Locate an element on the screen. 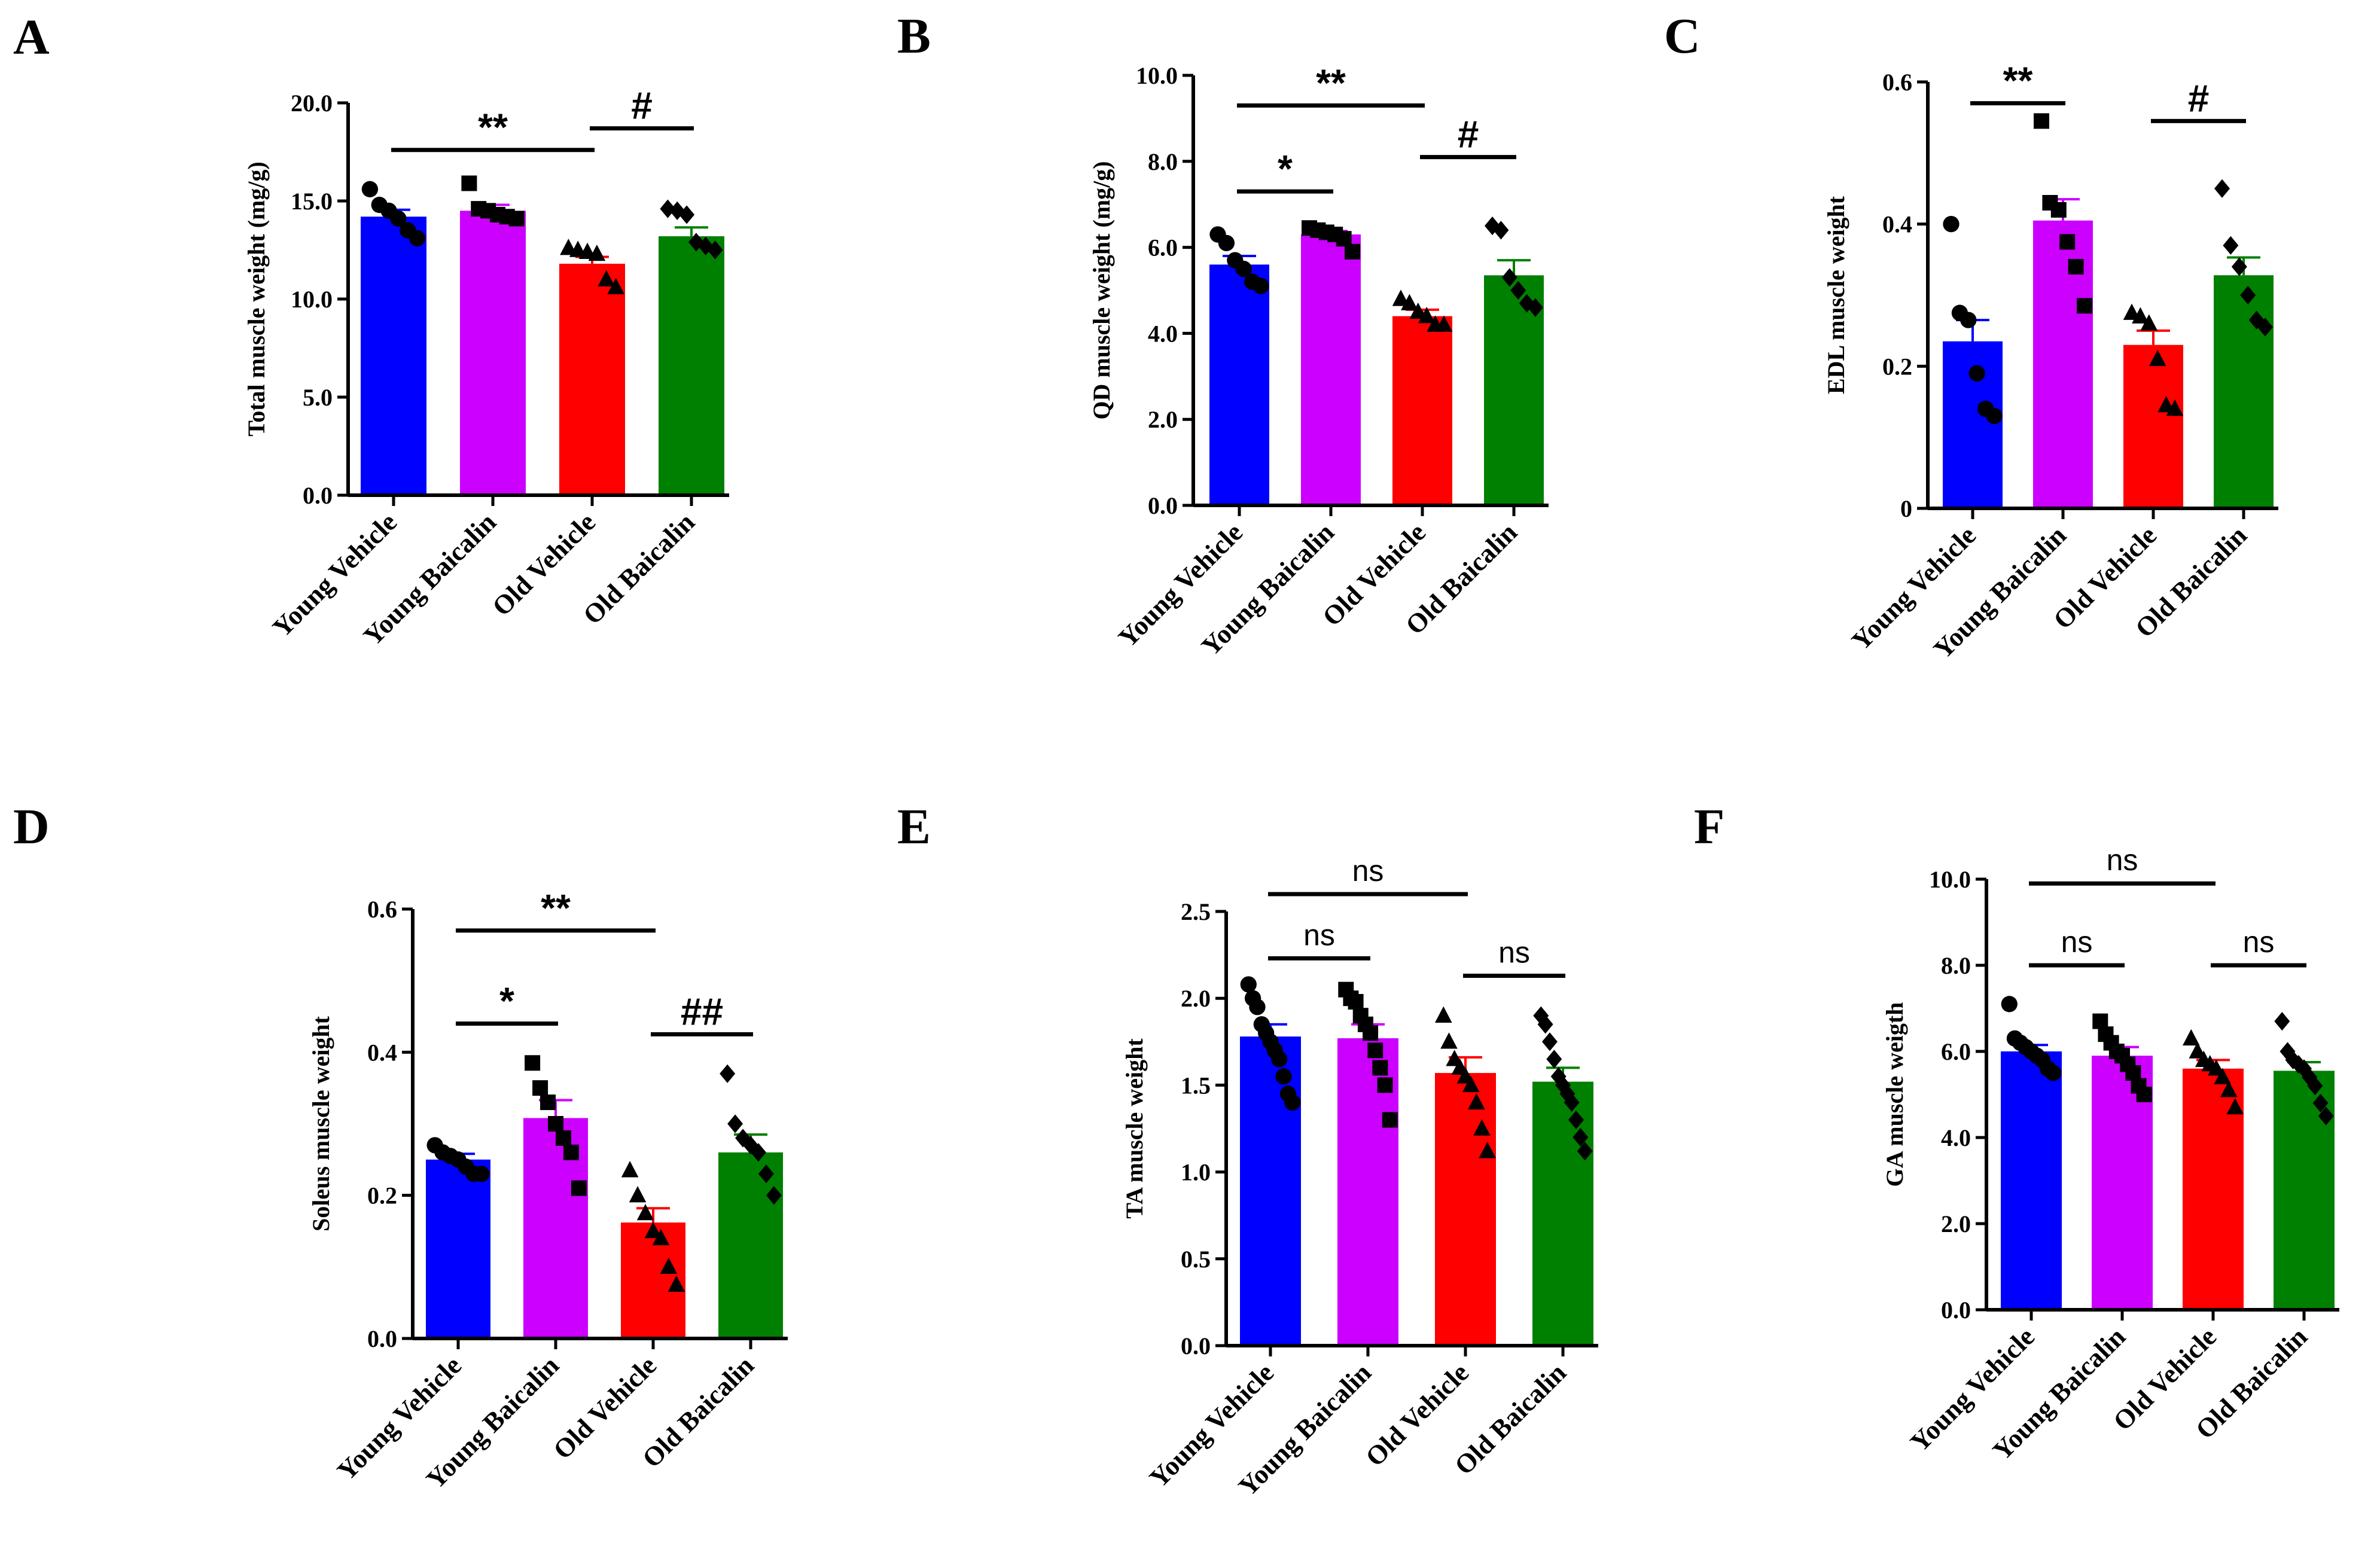 This screenshot has width=2380, height=1549. panel-a-ytick-label-0: 0.0 is located at coordinates (318, 495).